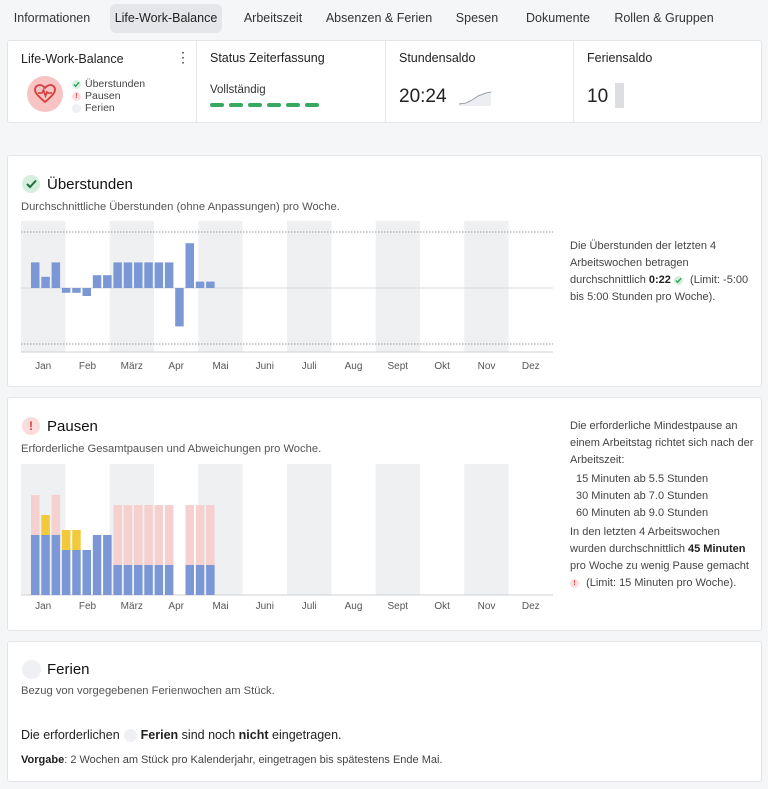  Describe the element at coordinates (642, 496) in the screenshot. I see `rule-item: 30 Minuten ab 7.0 Stunden` at that location.